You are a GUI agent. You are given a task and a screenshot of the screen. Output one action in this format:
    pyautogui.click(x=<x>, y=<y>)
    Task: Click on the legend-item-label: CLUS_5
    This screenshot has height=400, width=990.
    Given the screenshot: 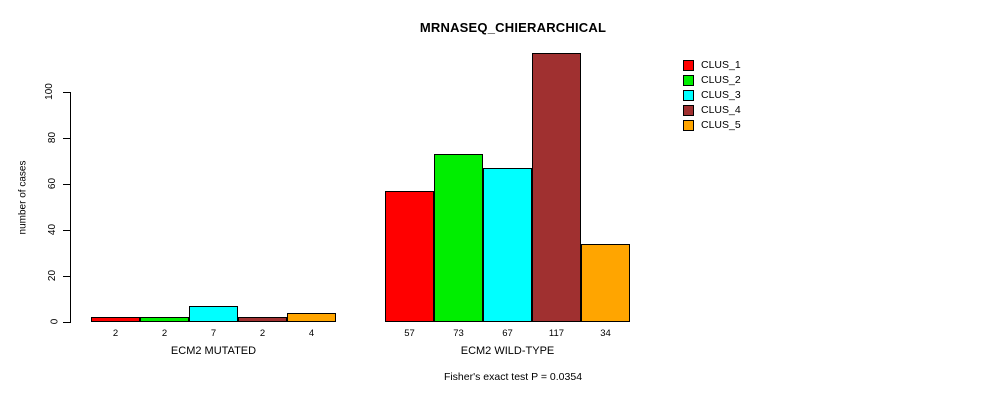 What is the action you would take?
    pyautogui.click(x=721, y=125)
    